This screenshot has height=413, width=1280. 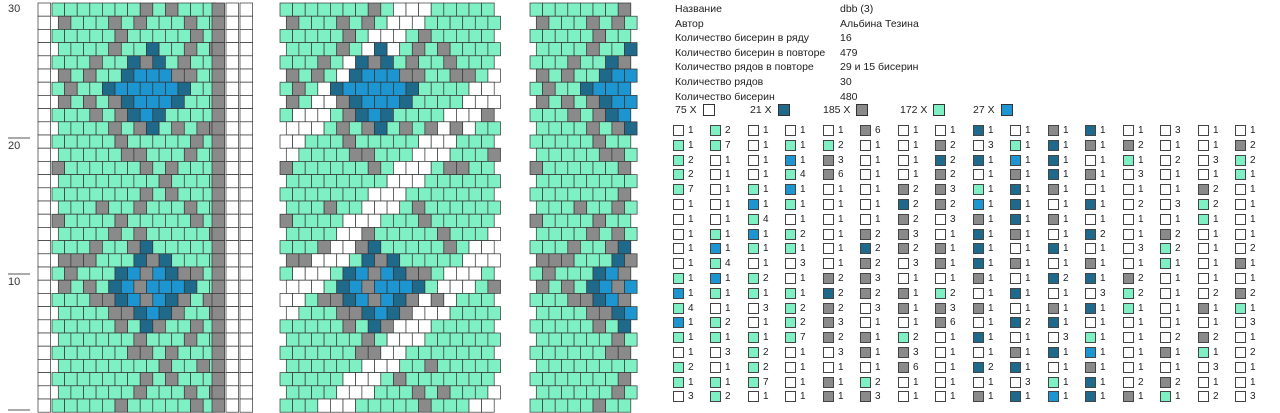 What do you see at coordinates (797, 97) in the screenshot?
I see `info-row: Количество бисерин 480` at bounding box center [797, 97].